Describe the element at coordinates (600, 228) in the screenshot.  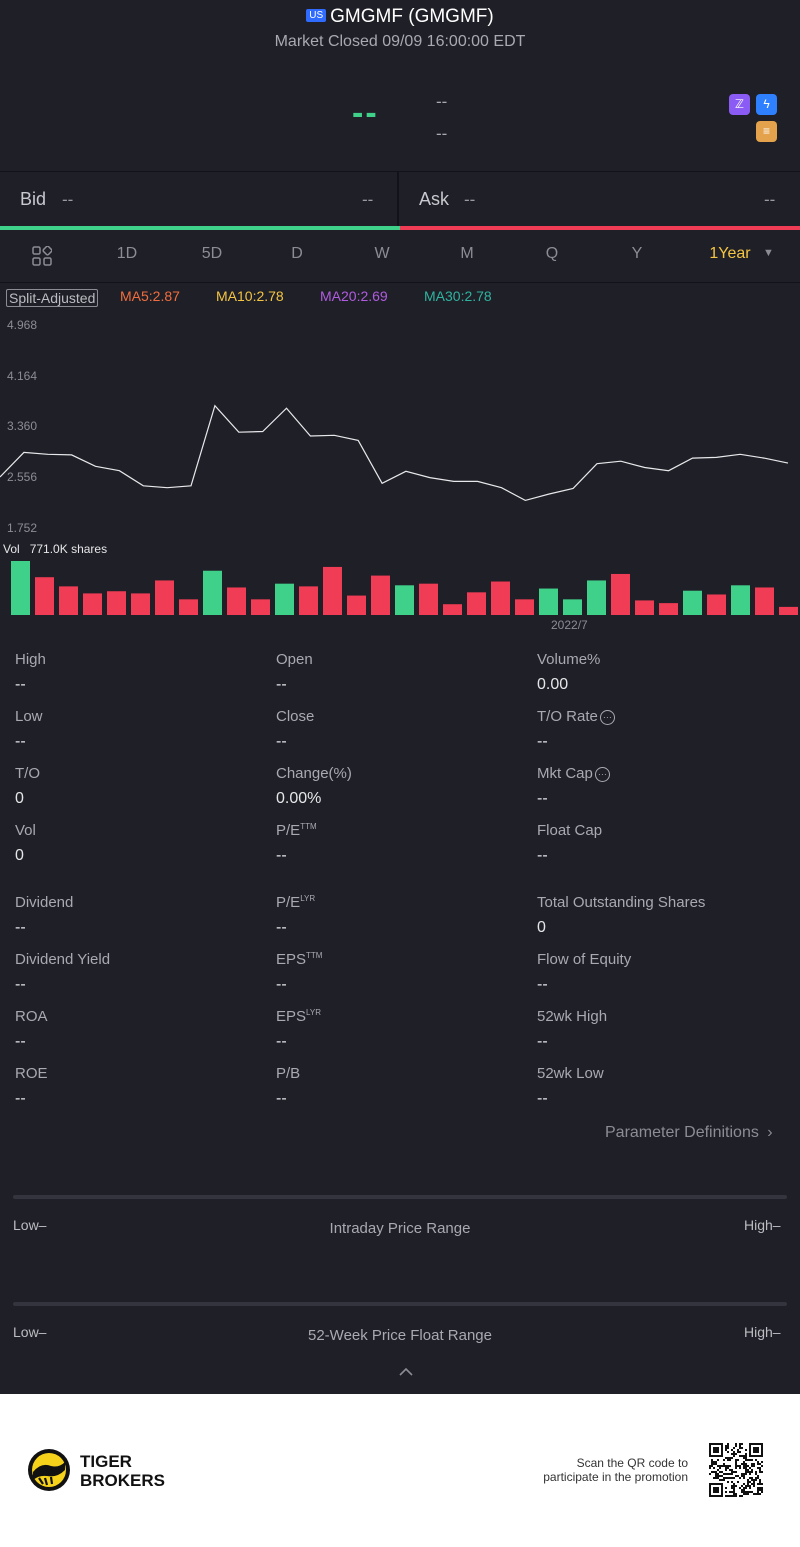
I see `ask-strength-bar` at that location.